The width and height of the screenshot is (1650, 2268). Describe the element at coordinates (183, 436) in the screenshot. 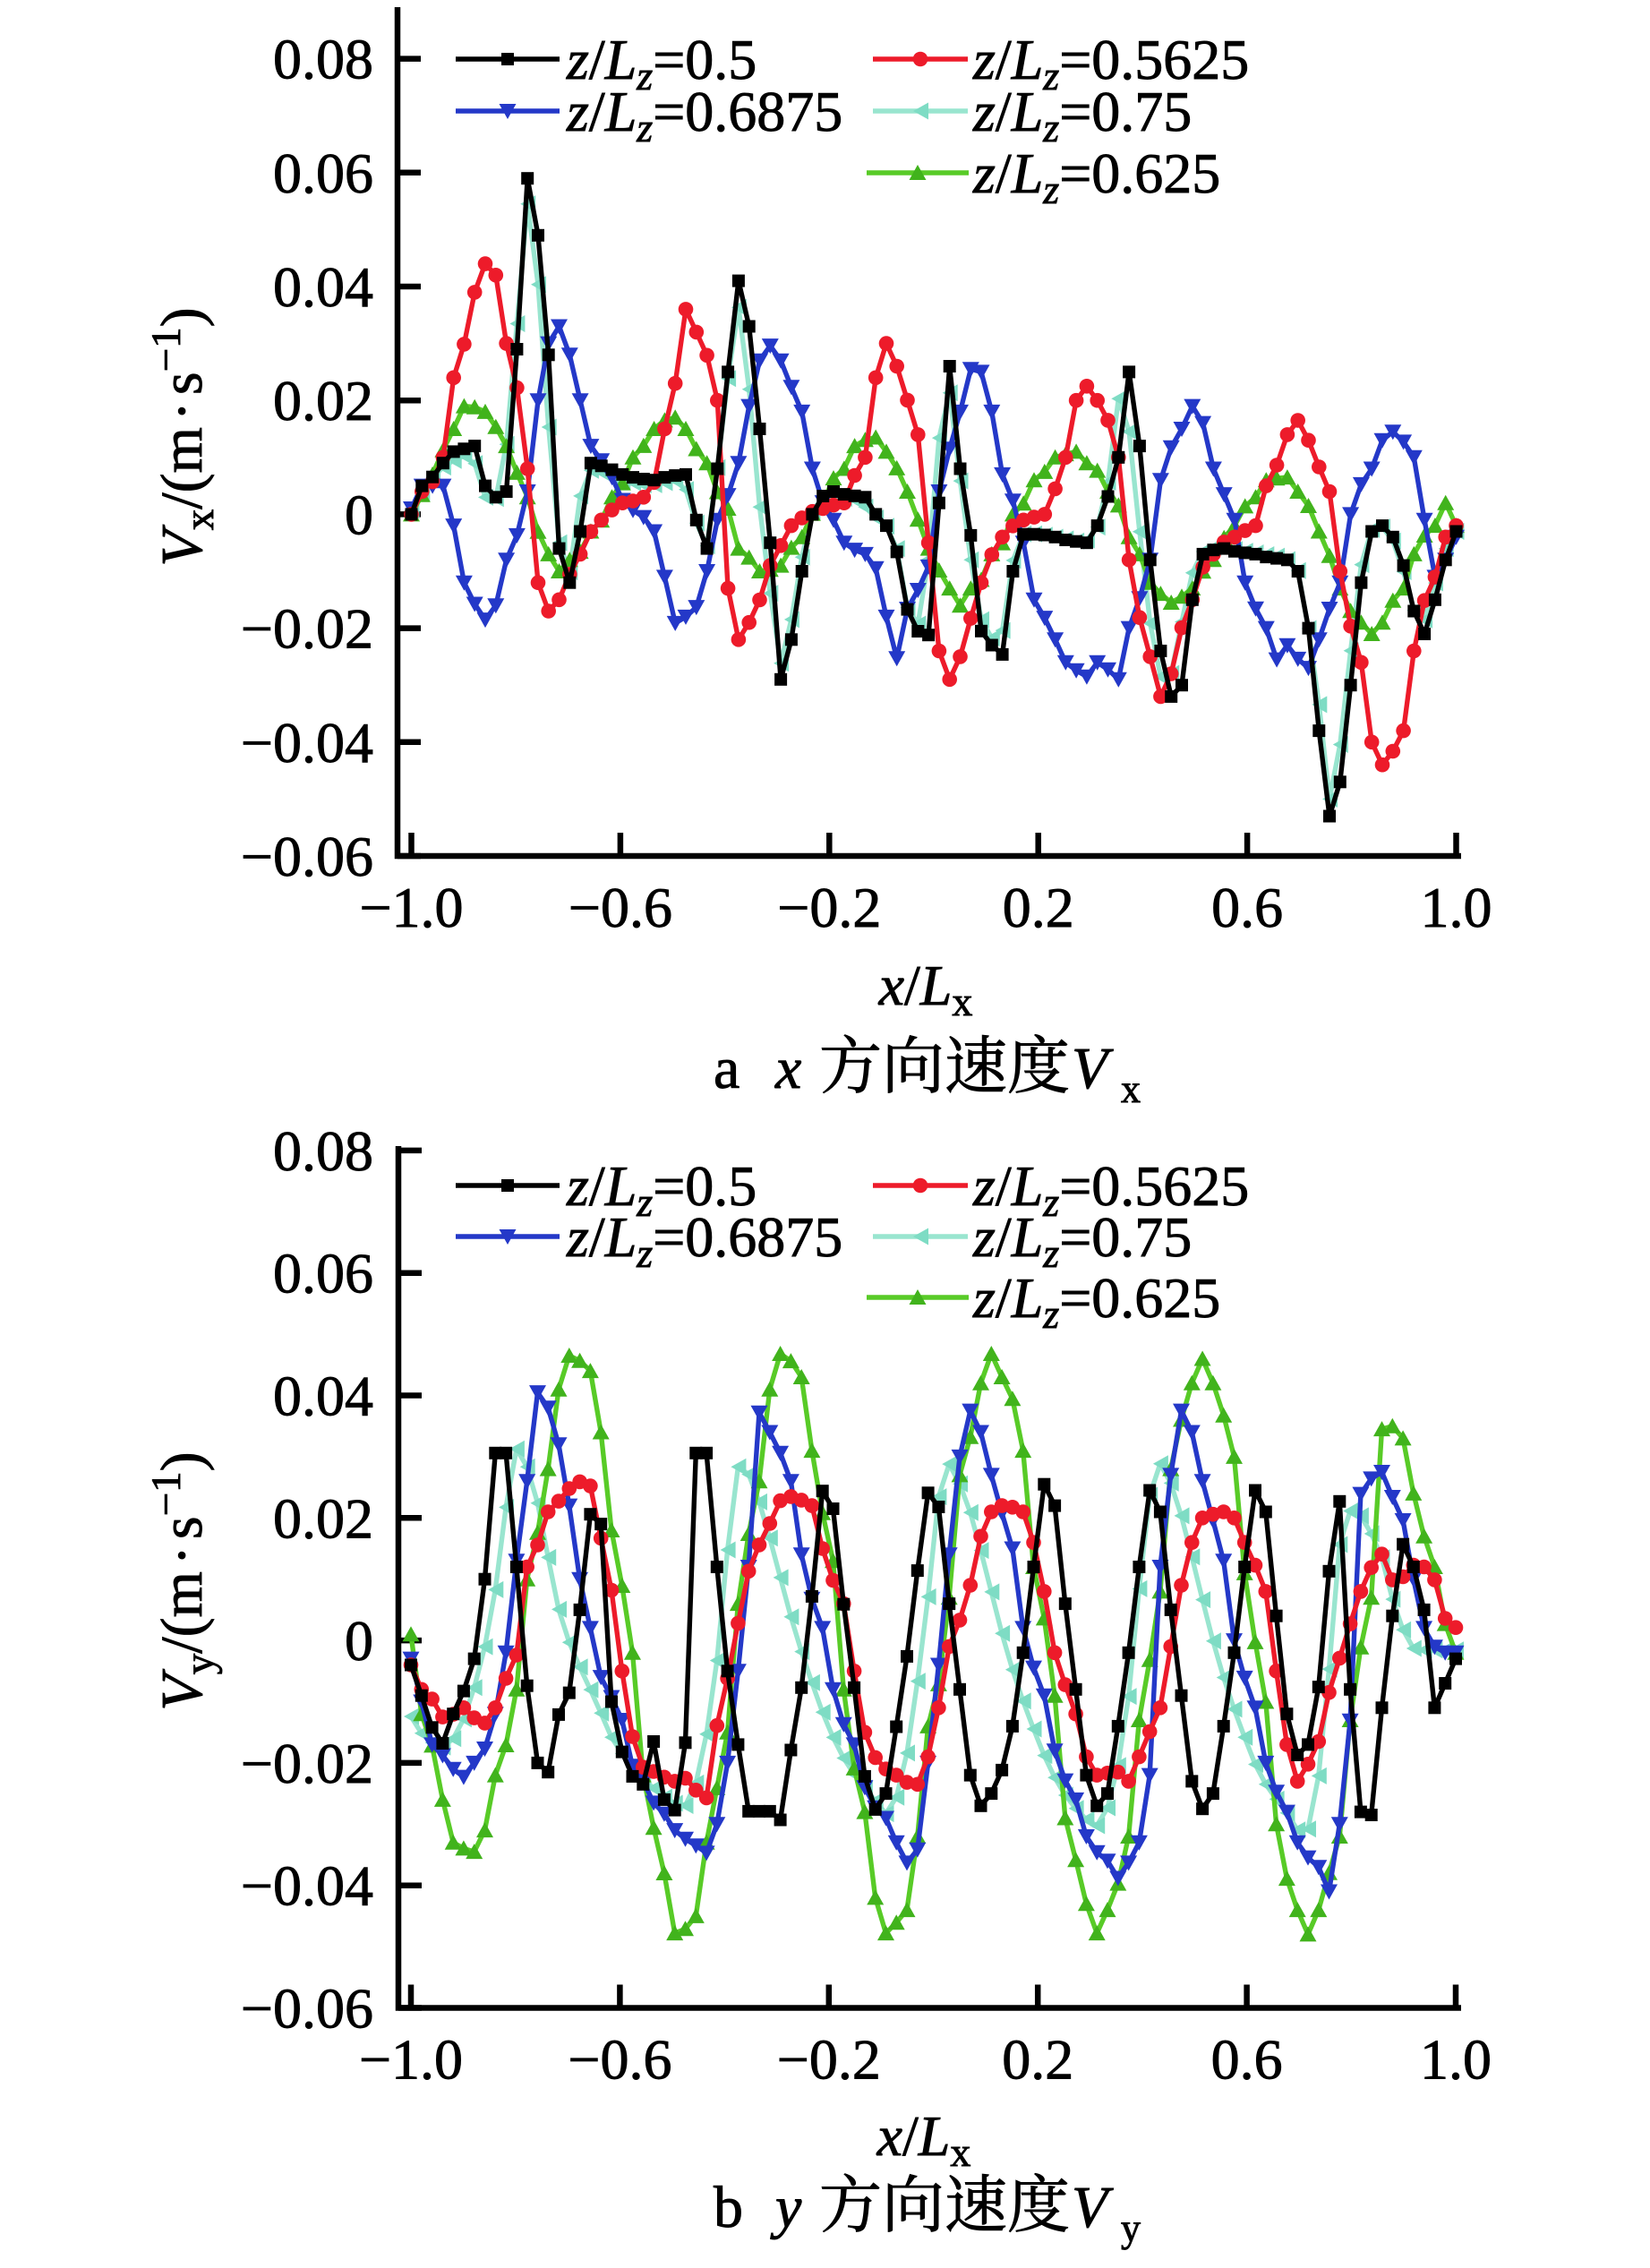

I see `svg-text: Vx/(m·s−1)` at that location.